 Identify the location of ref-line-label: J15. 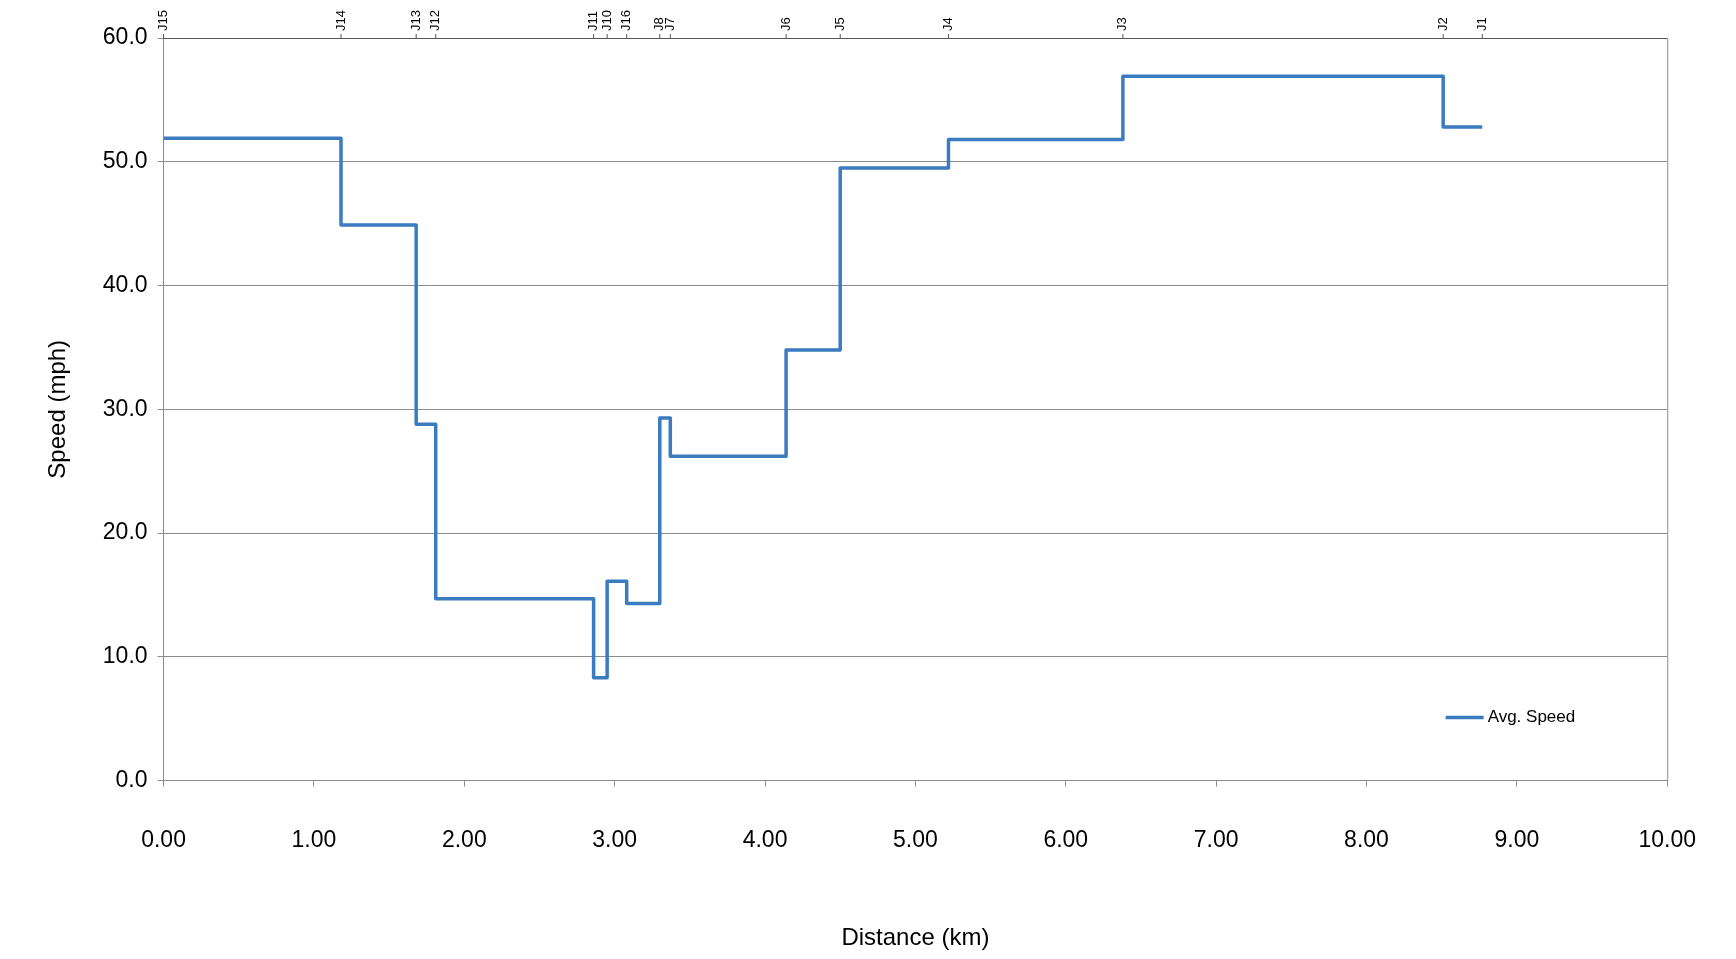
(163, 20).